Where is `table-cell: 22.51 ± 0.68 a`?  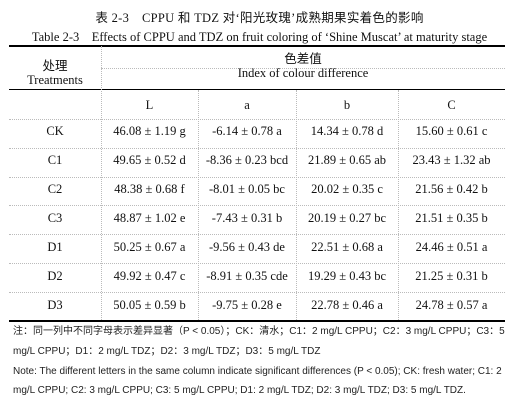
table-cell: 22.51 ± 0.68 a is located at coordinates (347, 247).